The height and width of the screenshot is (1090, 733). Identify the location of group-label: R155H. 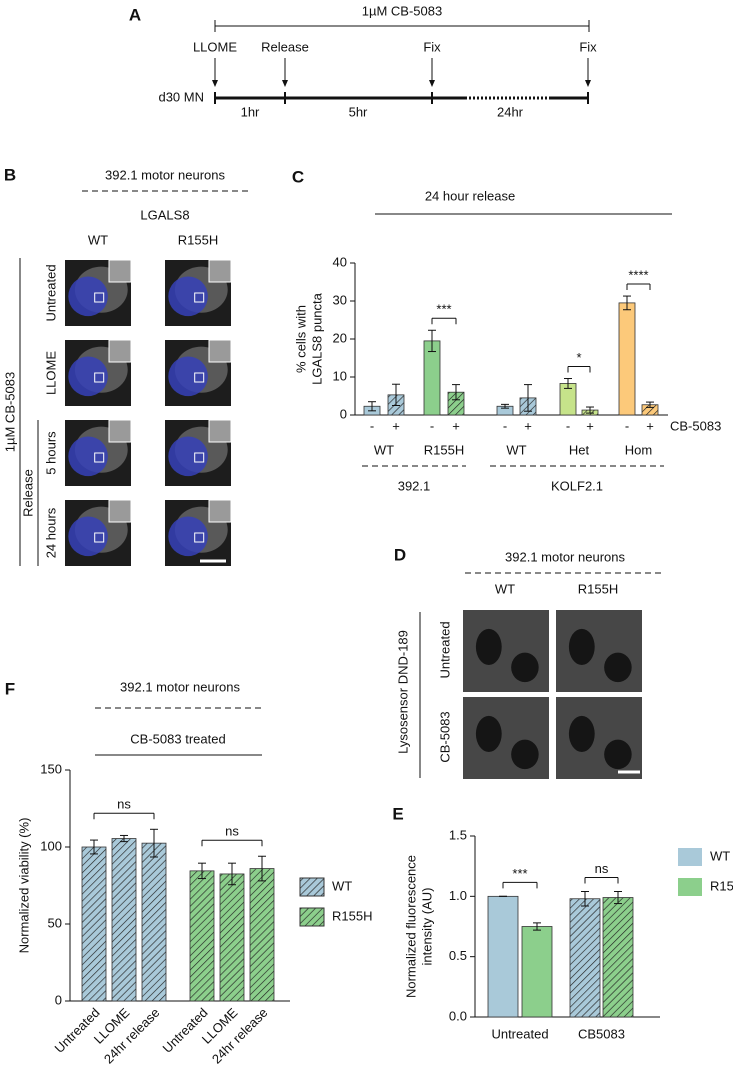
(444, 449).